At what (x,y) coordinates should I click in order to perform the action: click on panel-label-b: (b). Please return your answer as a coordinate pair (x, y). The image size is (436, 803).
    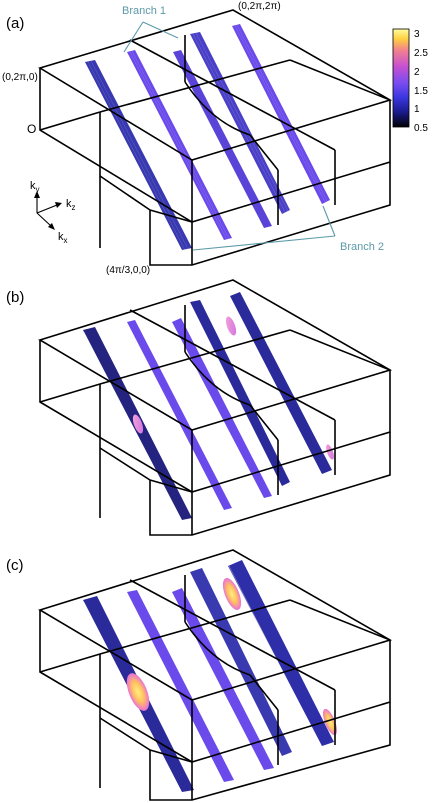
    Looking at the image, I should click on (15, 297).